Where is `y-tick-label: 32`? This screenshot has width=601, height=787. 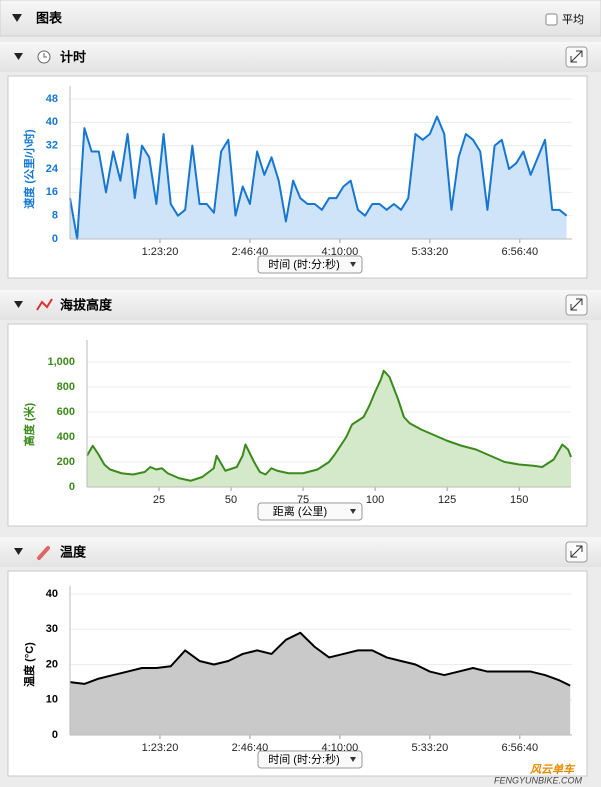
y-tick-label: 32 is located at coordinates (52, 146).